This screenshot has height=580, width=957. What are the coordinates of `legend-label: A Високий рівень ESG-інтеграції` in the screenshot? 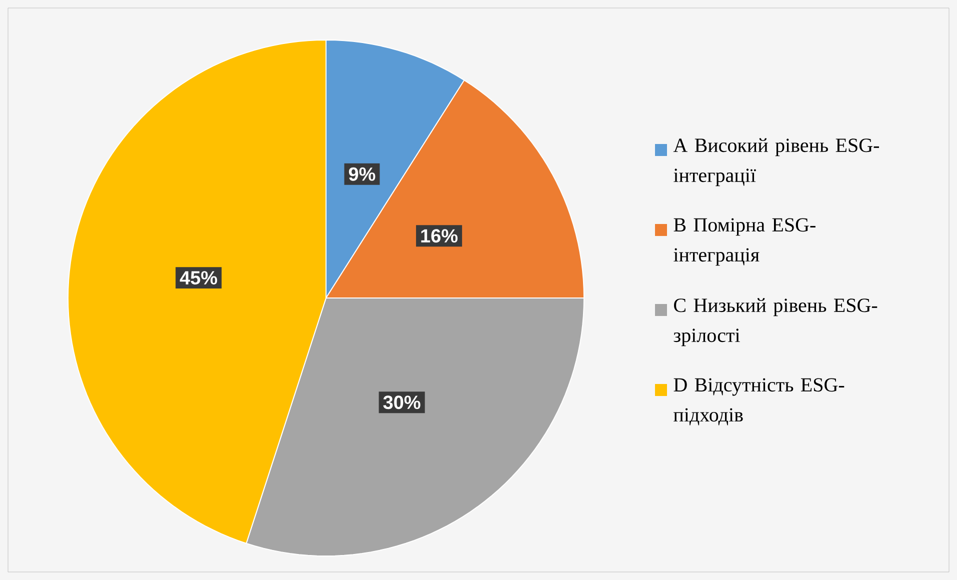 It's located at (776, 162).